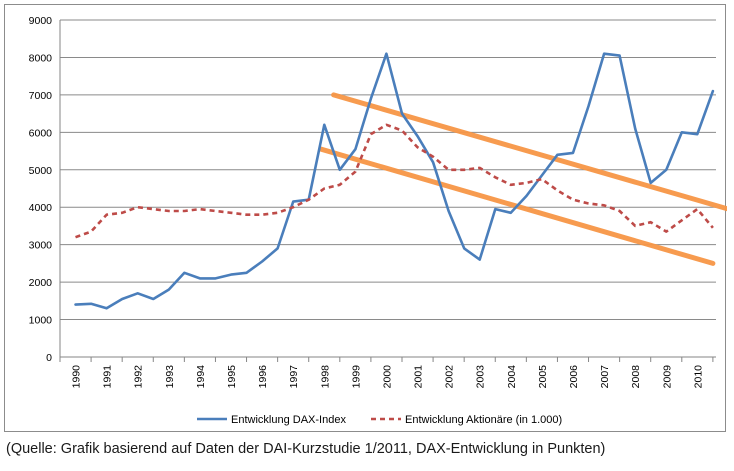  Describe the element at coordinates (263, 377) in the screenshot. I see `x-tick-label: 1996` at that location.